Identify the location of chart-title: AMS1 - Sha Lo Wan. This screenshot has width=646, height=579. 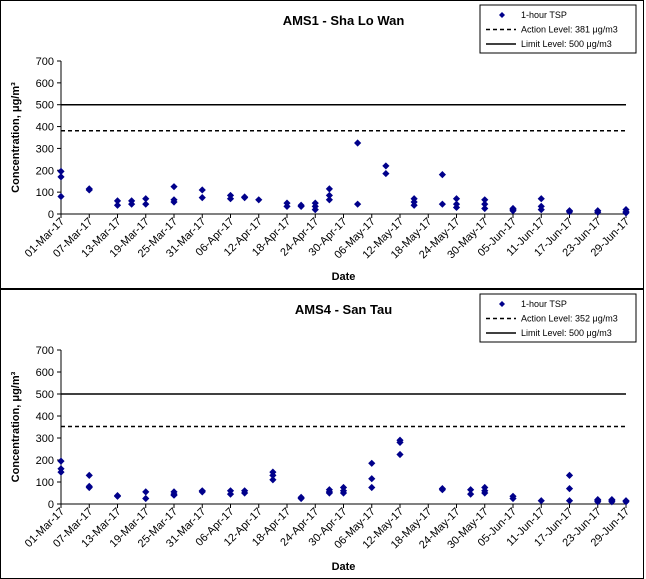
(344, 20).